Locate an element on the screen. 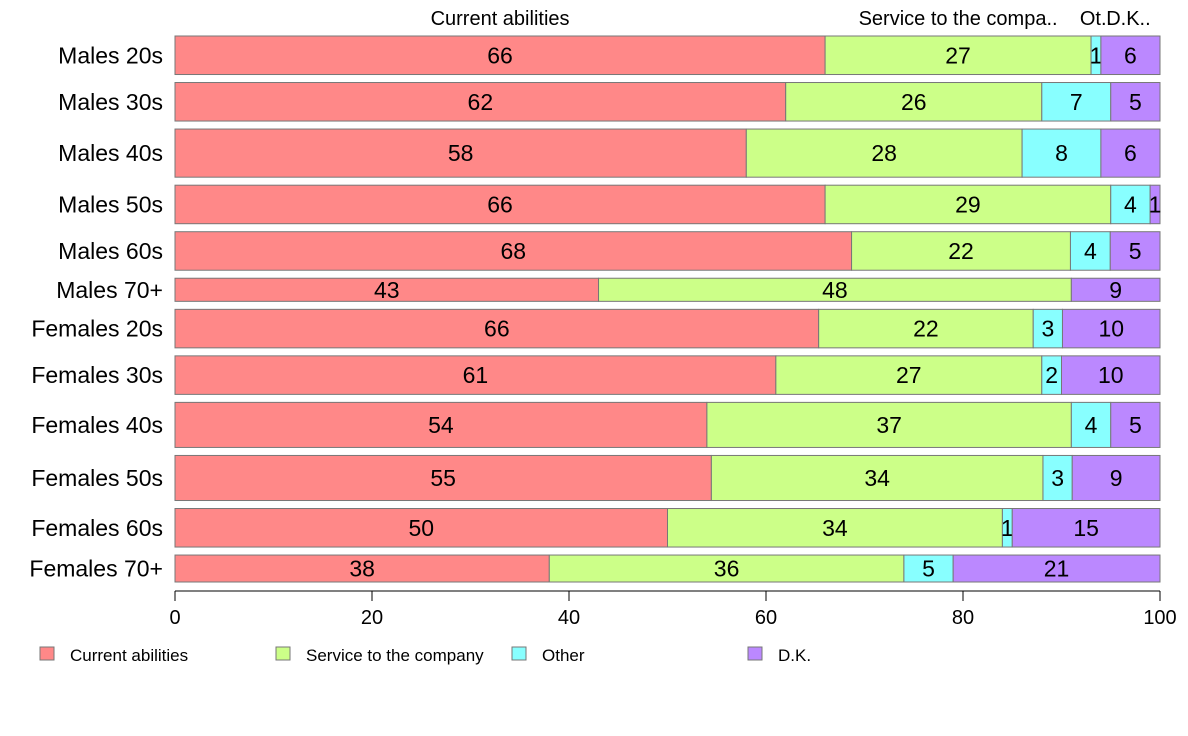  bar-d-k-females-40s is located at coordinates (1135, 424).